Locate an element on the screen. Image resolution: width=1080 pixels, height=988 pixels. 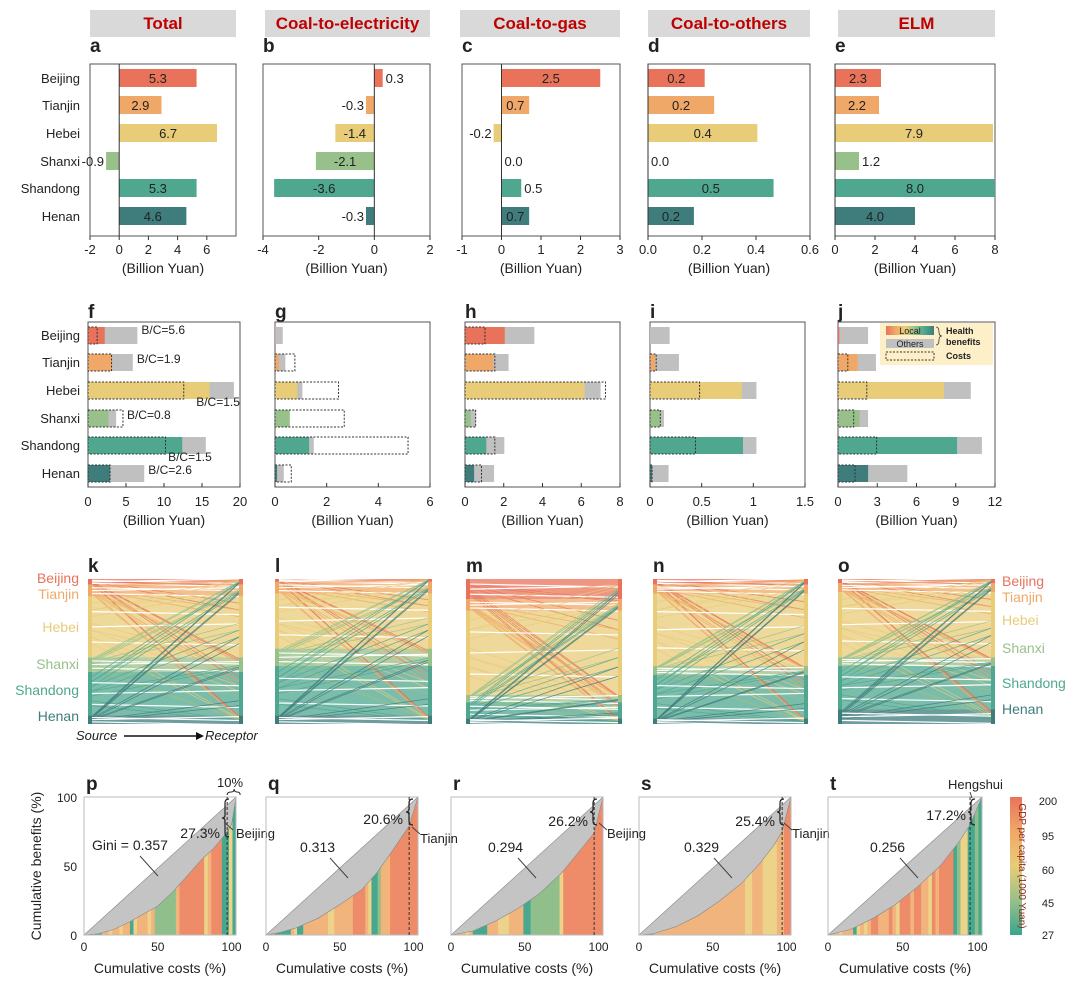
arrow-head-icon is located at coordinates (200, 736).